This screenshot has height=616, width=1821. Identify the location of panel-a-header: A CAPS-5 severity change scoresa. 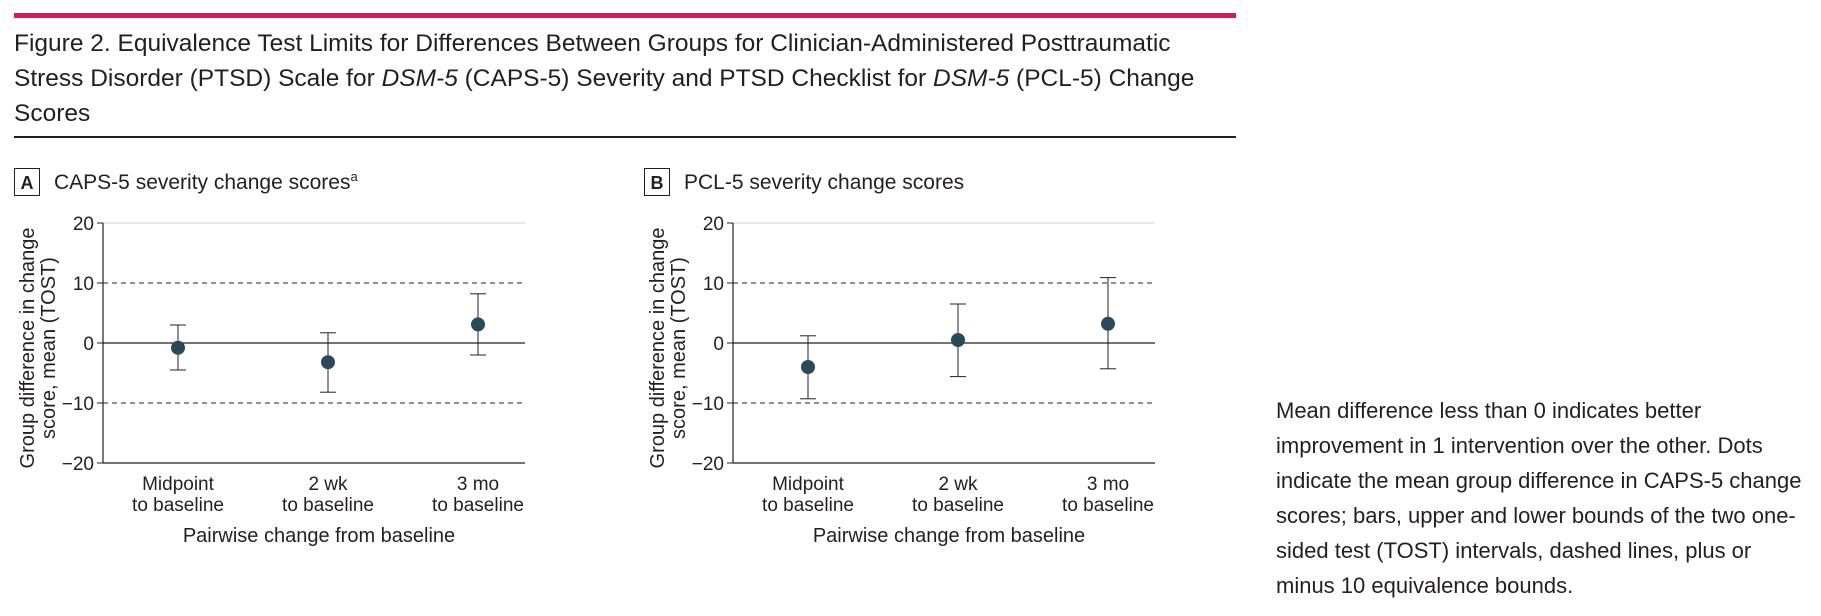
(186, 182).